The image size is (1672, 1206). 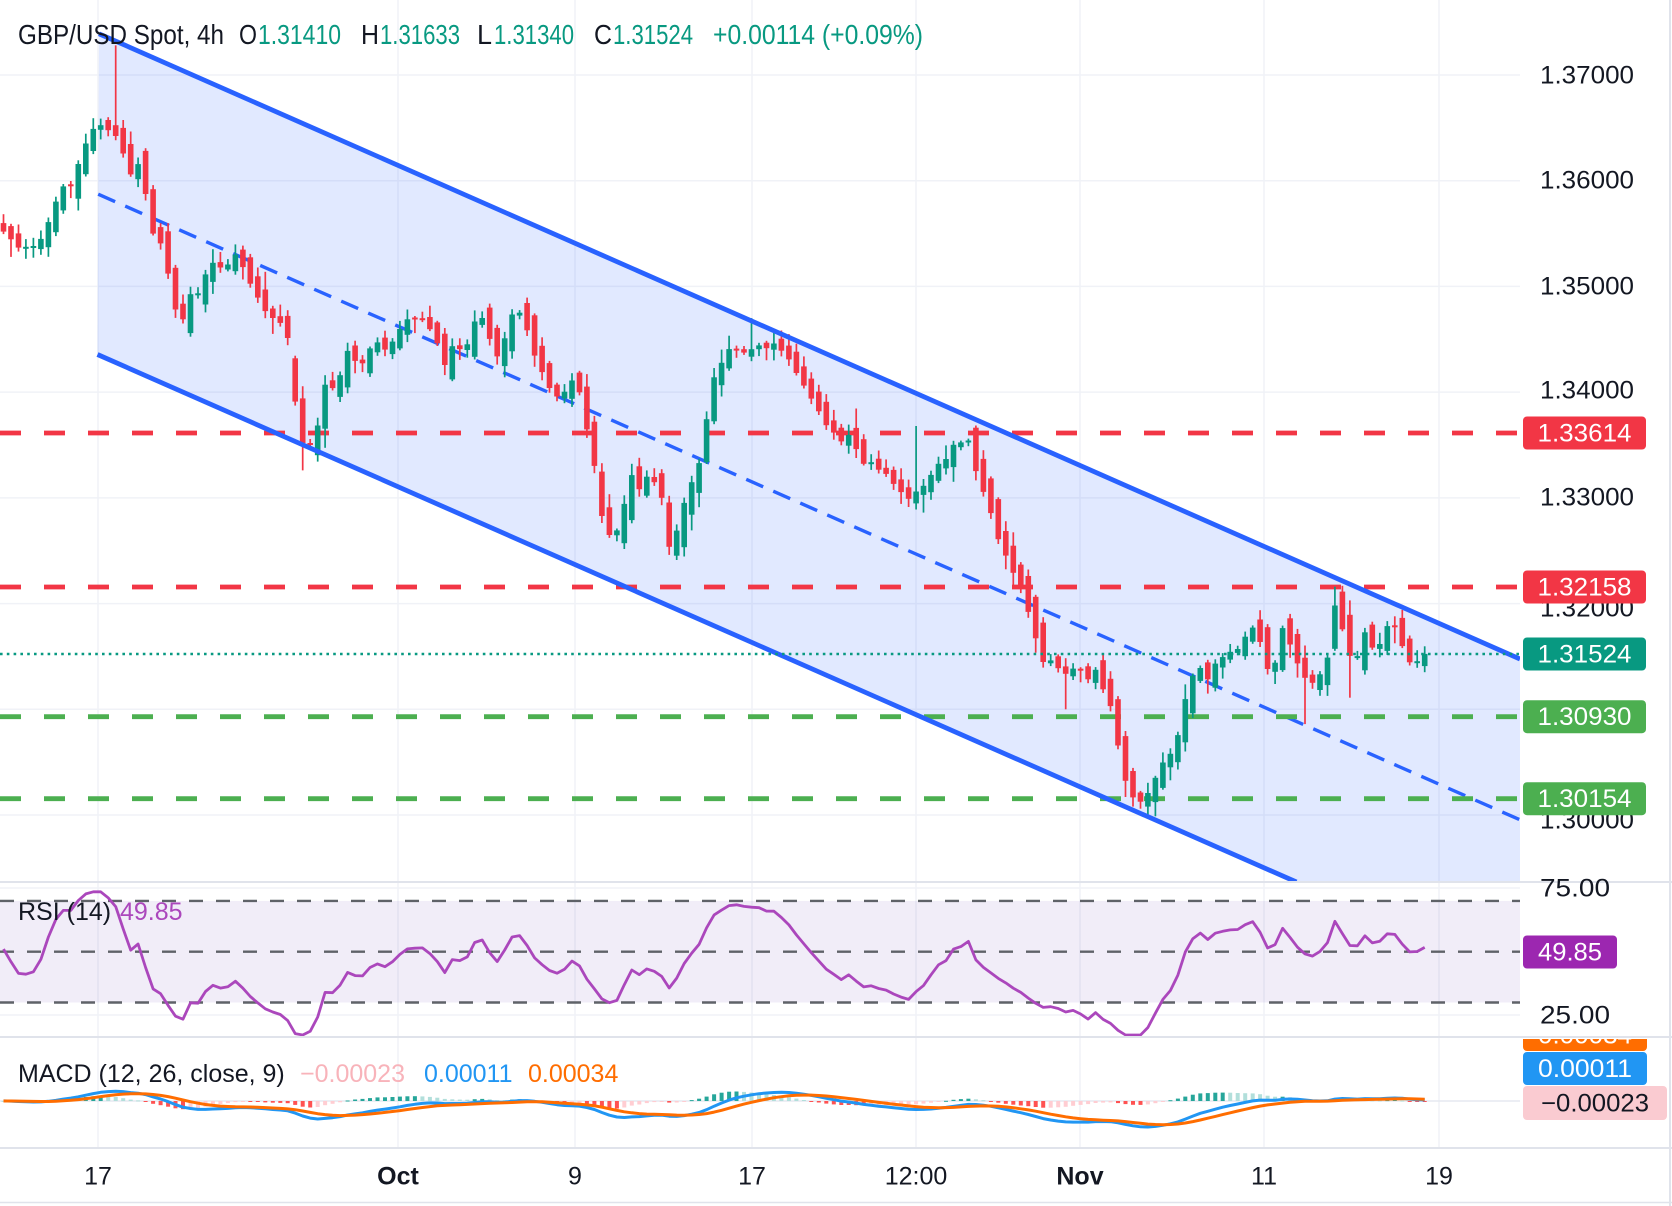 What do you see at coordinates (151, 1074) in the screenshot?
I see `svg-text: MACD (12, 26, close, 9)` at bounding box center [151, 1074].